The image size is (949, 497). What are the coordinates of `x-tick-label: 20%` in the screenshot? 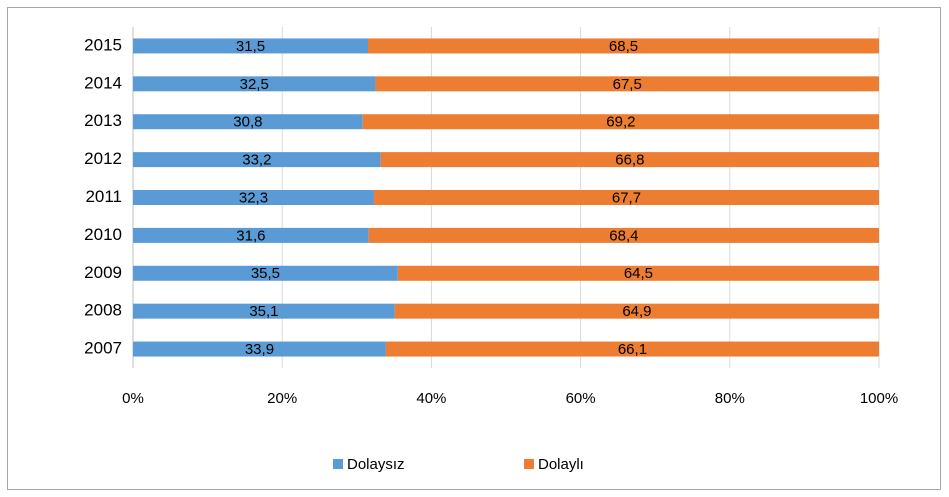 It's located at (282, 398).